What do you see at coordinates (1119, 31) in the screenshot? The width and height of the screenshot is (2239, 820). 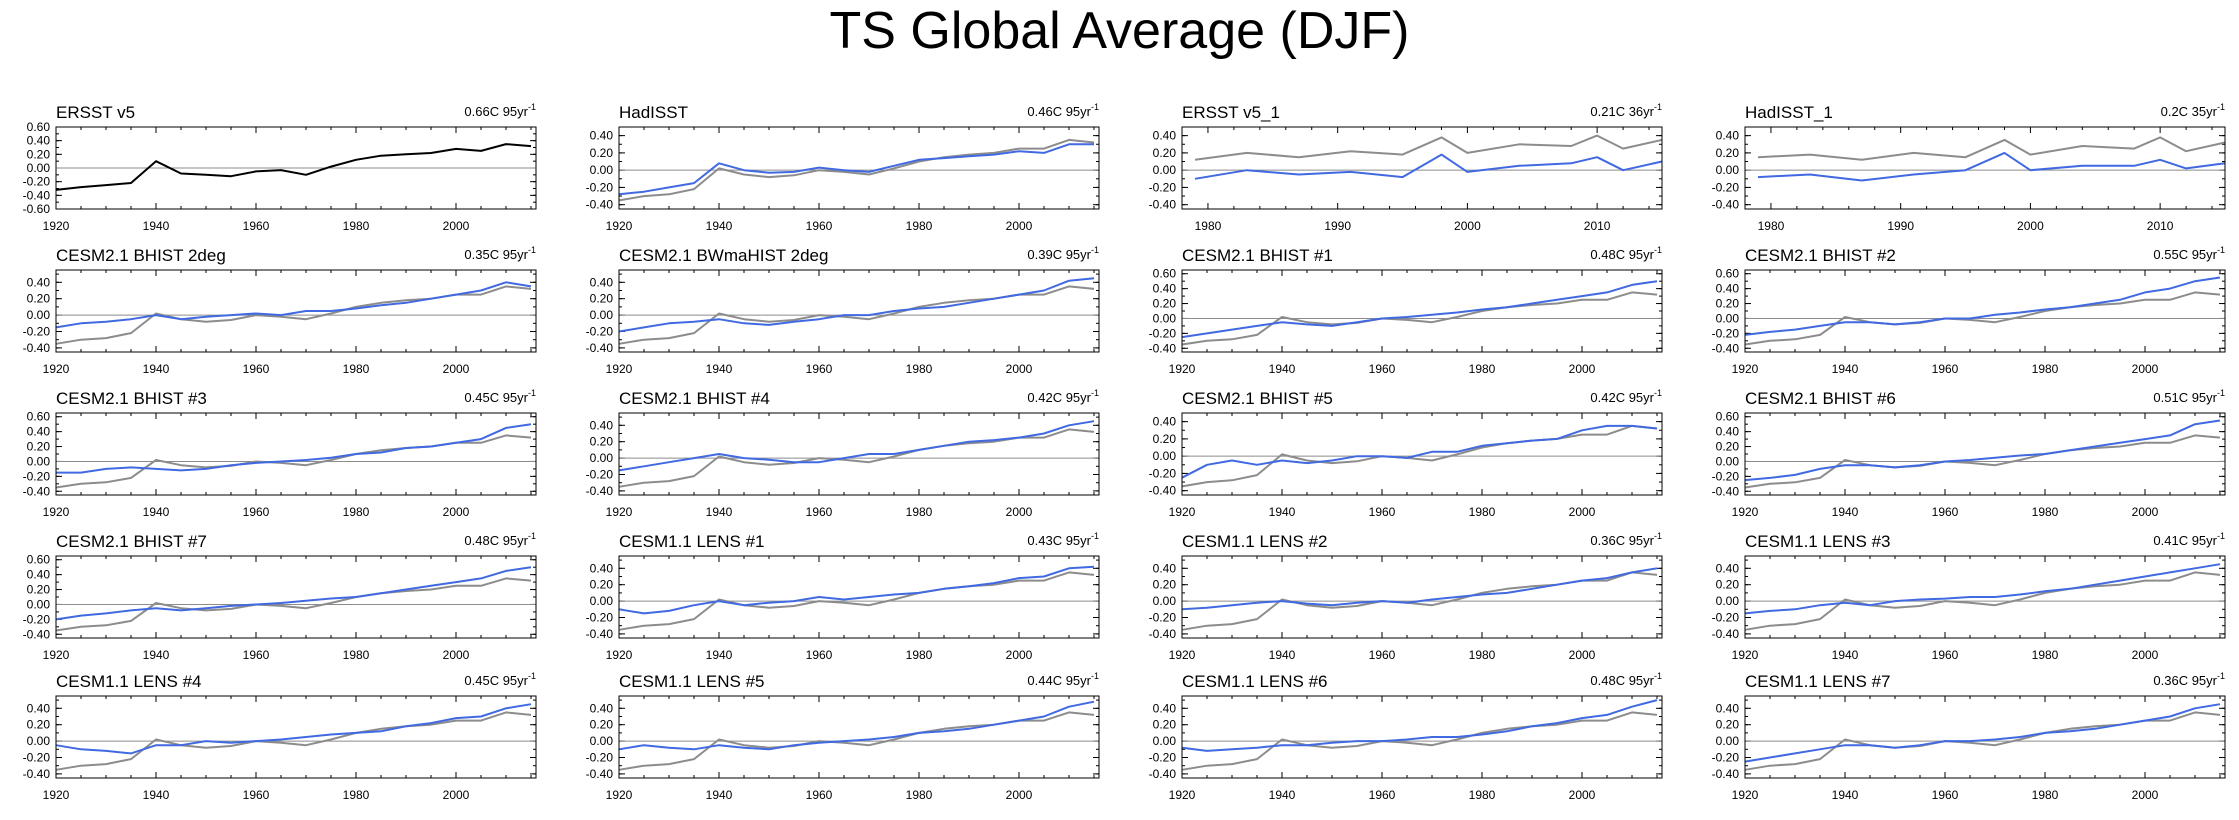 I see `figure-title: TS Global Average (DJF)` at bounding box center [1119, 31].